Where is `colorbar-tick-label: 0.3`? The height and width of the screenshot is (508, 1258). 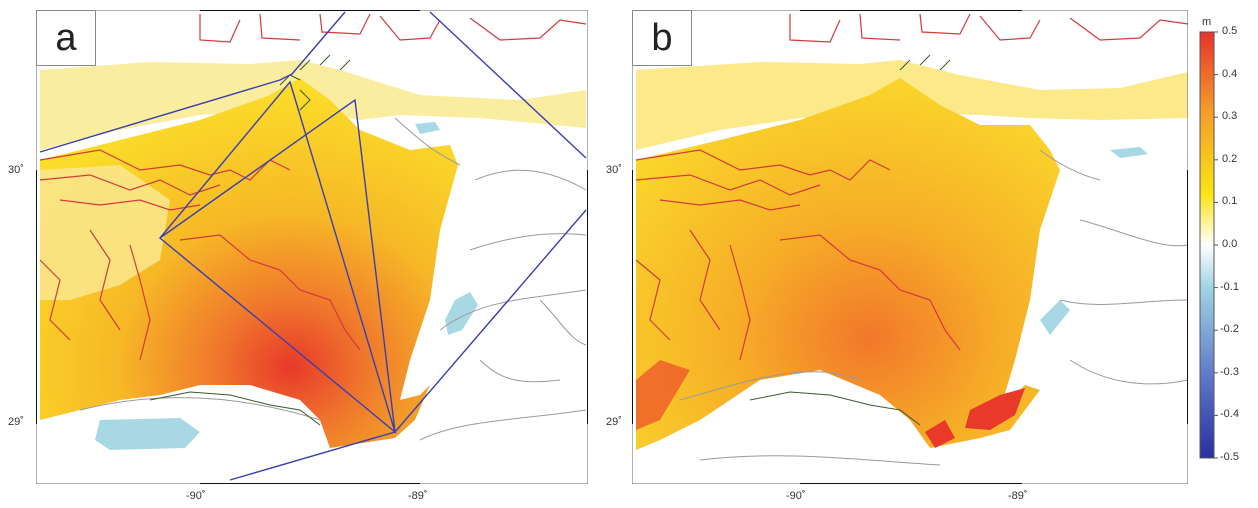 colorbar-tick-label: 0.3 is located at coordinates (1230, 116).